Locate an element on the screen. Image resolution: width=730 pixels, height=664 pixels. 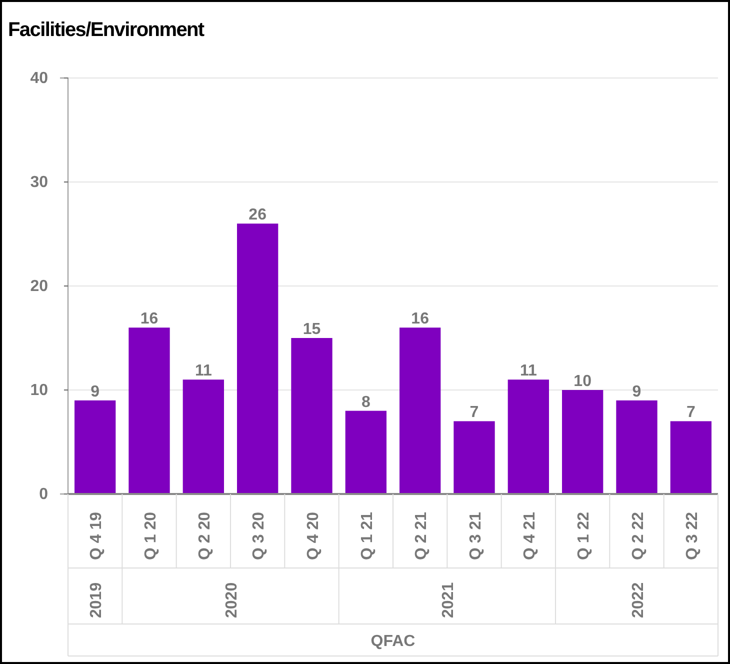
text: 2019 is located at coordinates (97, 600).